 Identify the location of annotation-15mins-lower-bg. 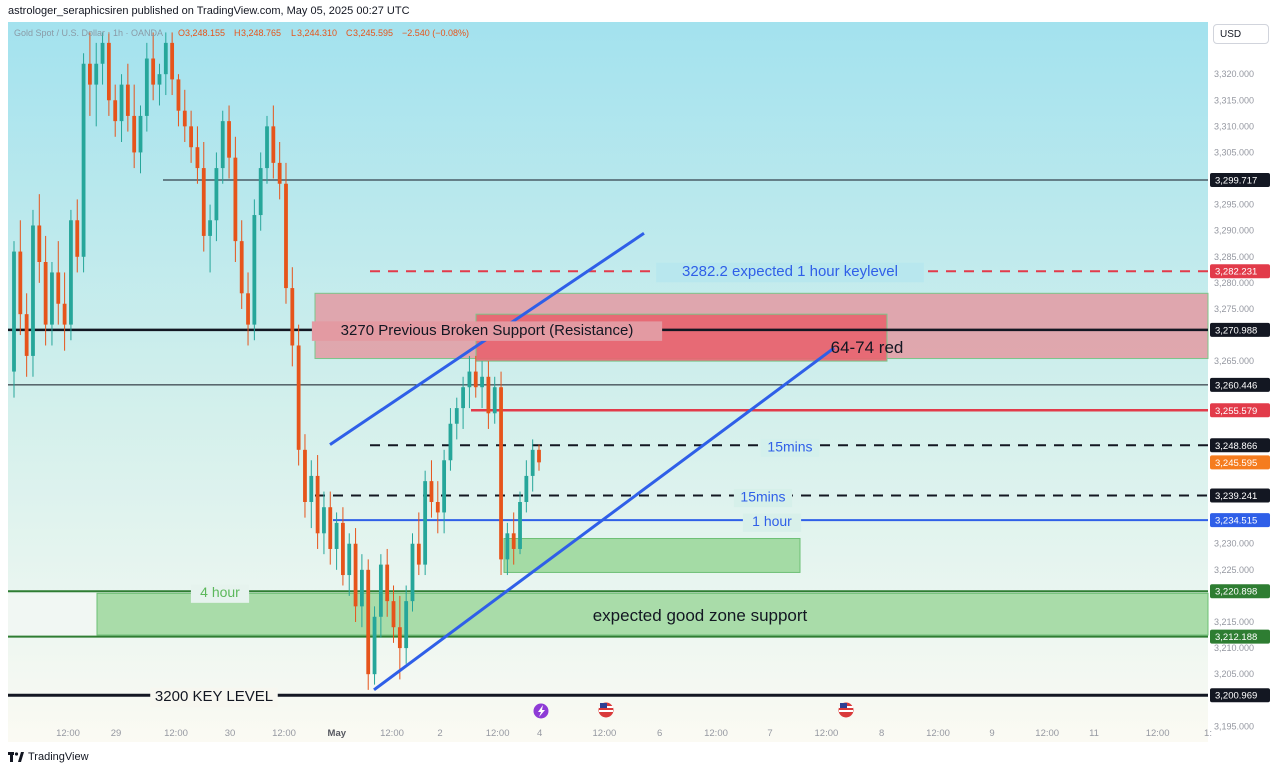
(763, 498).